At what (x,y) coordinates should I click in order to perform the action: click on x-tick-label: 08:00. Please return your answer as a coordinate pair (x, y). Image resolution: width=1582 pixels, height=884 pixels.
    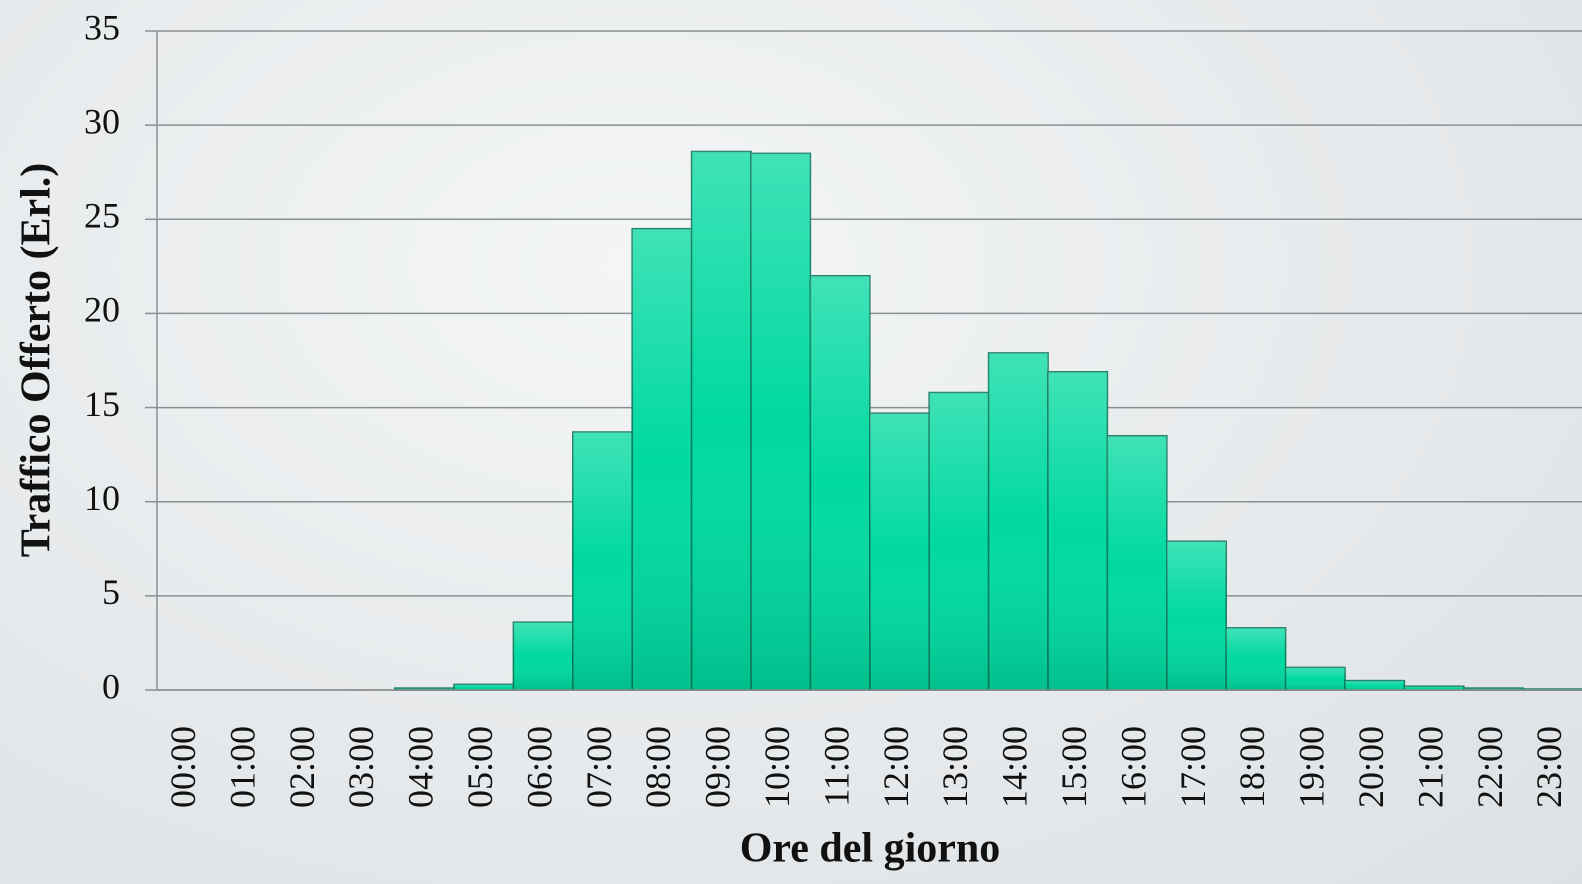
    Looking at the image, I should click on (658, 767).